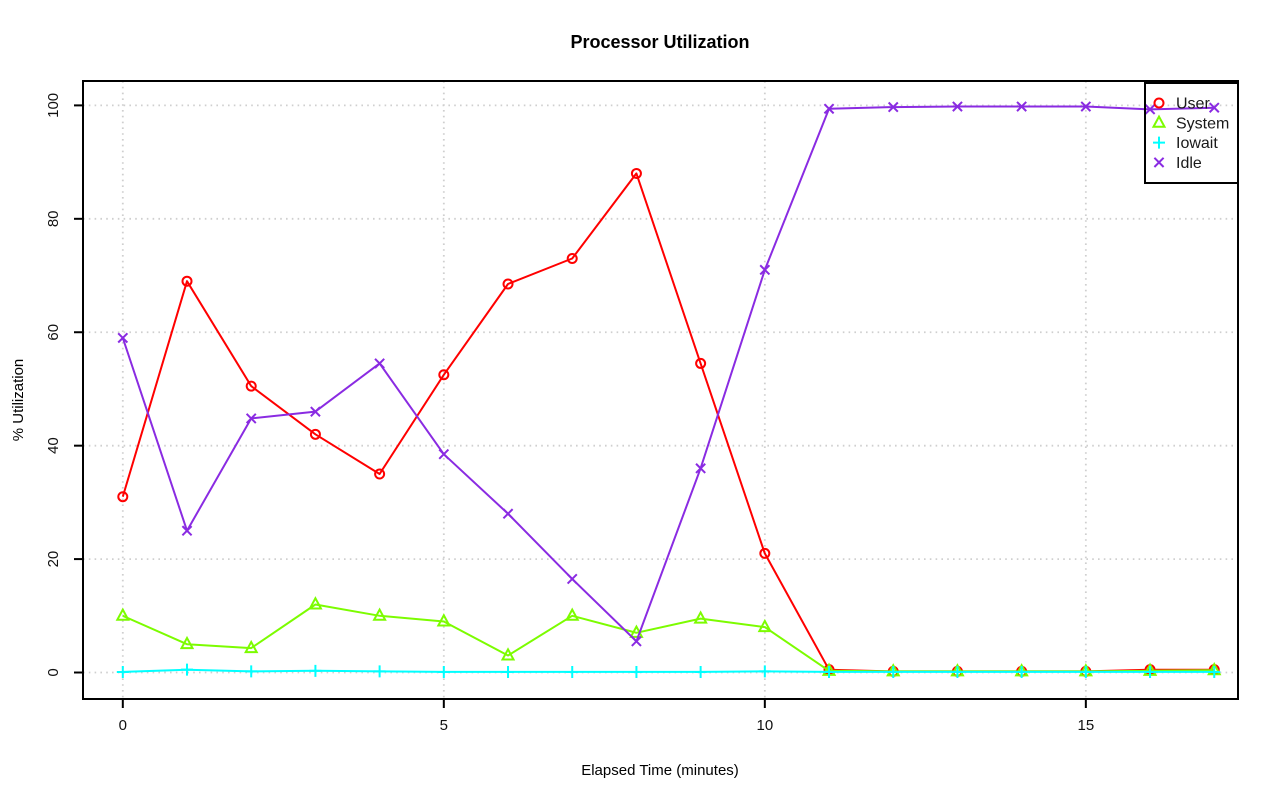 Image resolution: width=1280 pixels, height=801 pixels. I want to click on series-system, so click(668, 636).